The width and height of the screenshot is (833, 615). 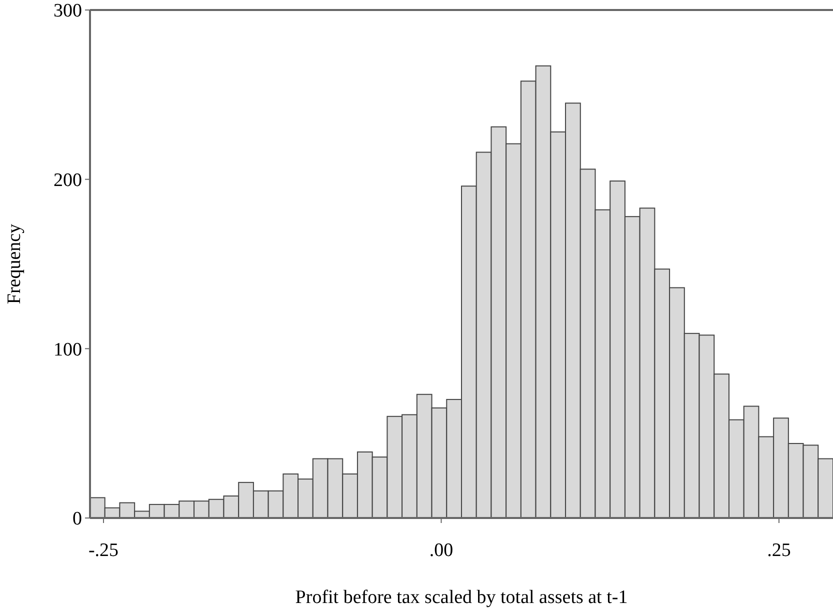 What do you see at coordinates (77, 519) in the screenshot?
I see `y-tick-label: 0` at bounding box center [77, 519].